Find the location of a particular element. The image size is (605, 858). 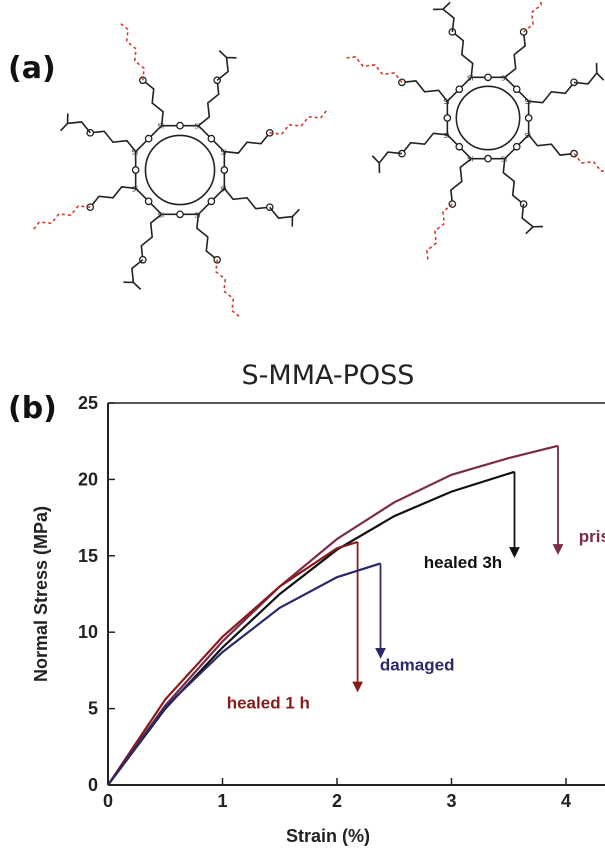

series-label: healed 1 h is located at coordinates (268, 703).